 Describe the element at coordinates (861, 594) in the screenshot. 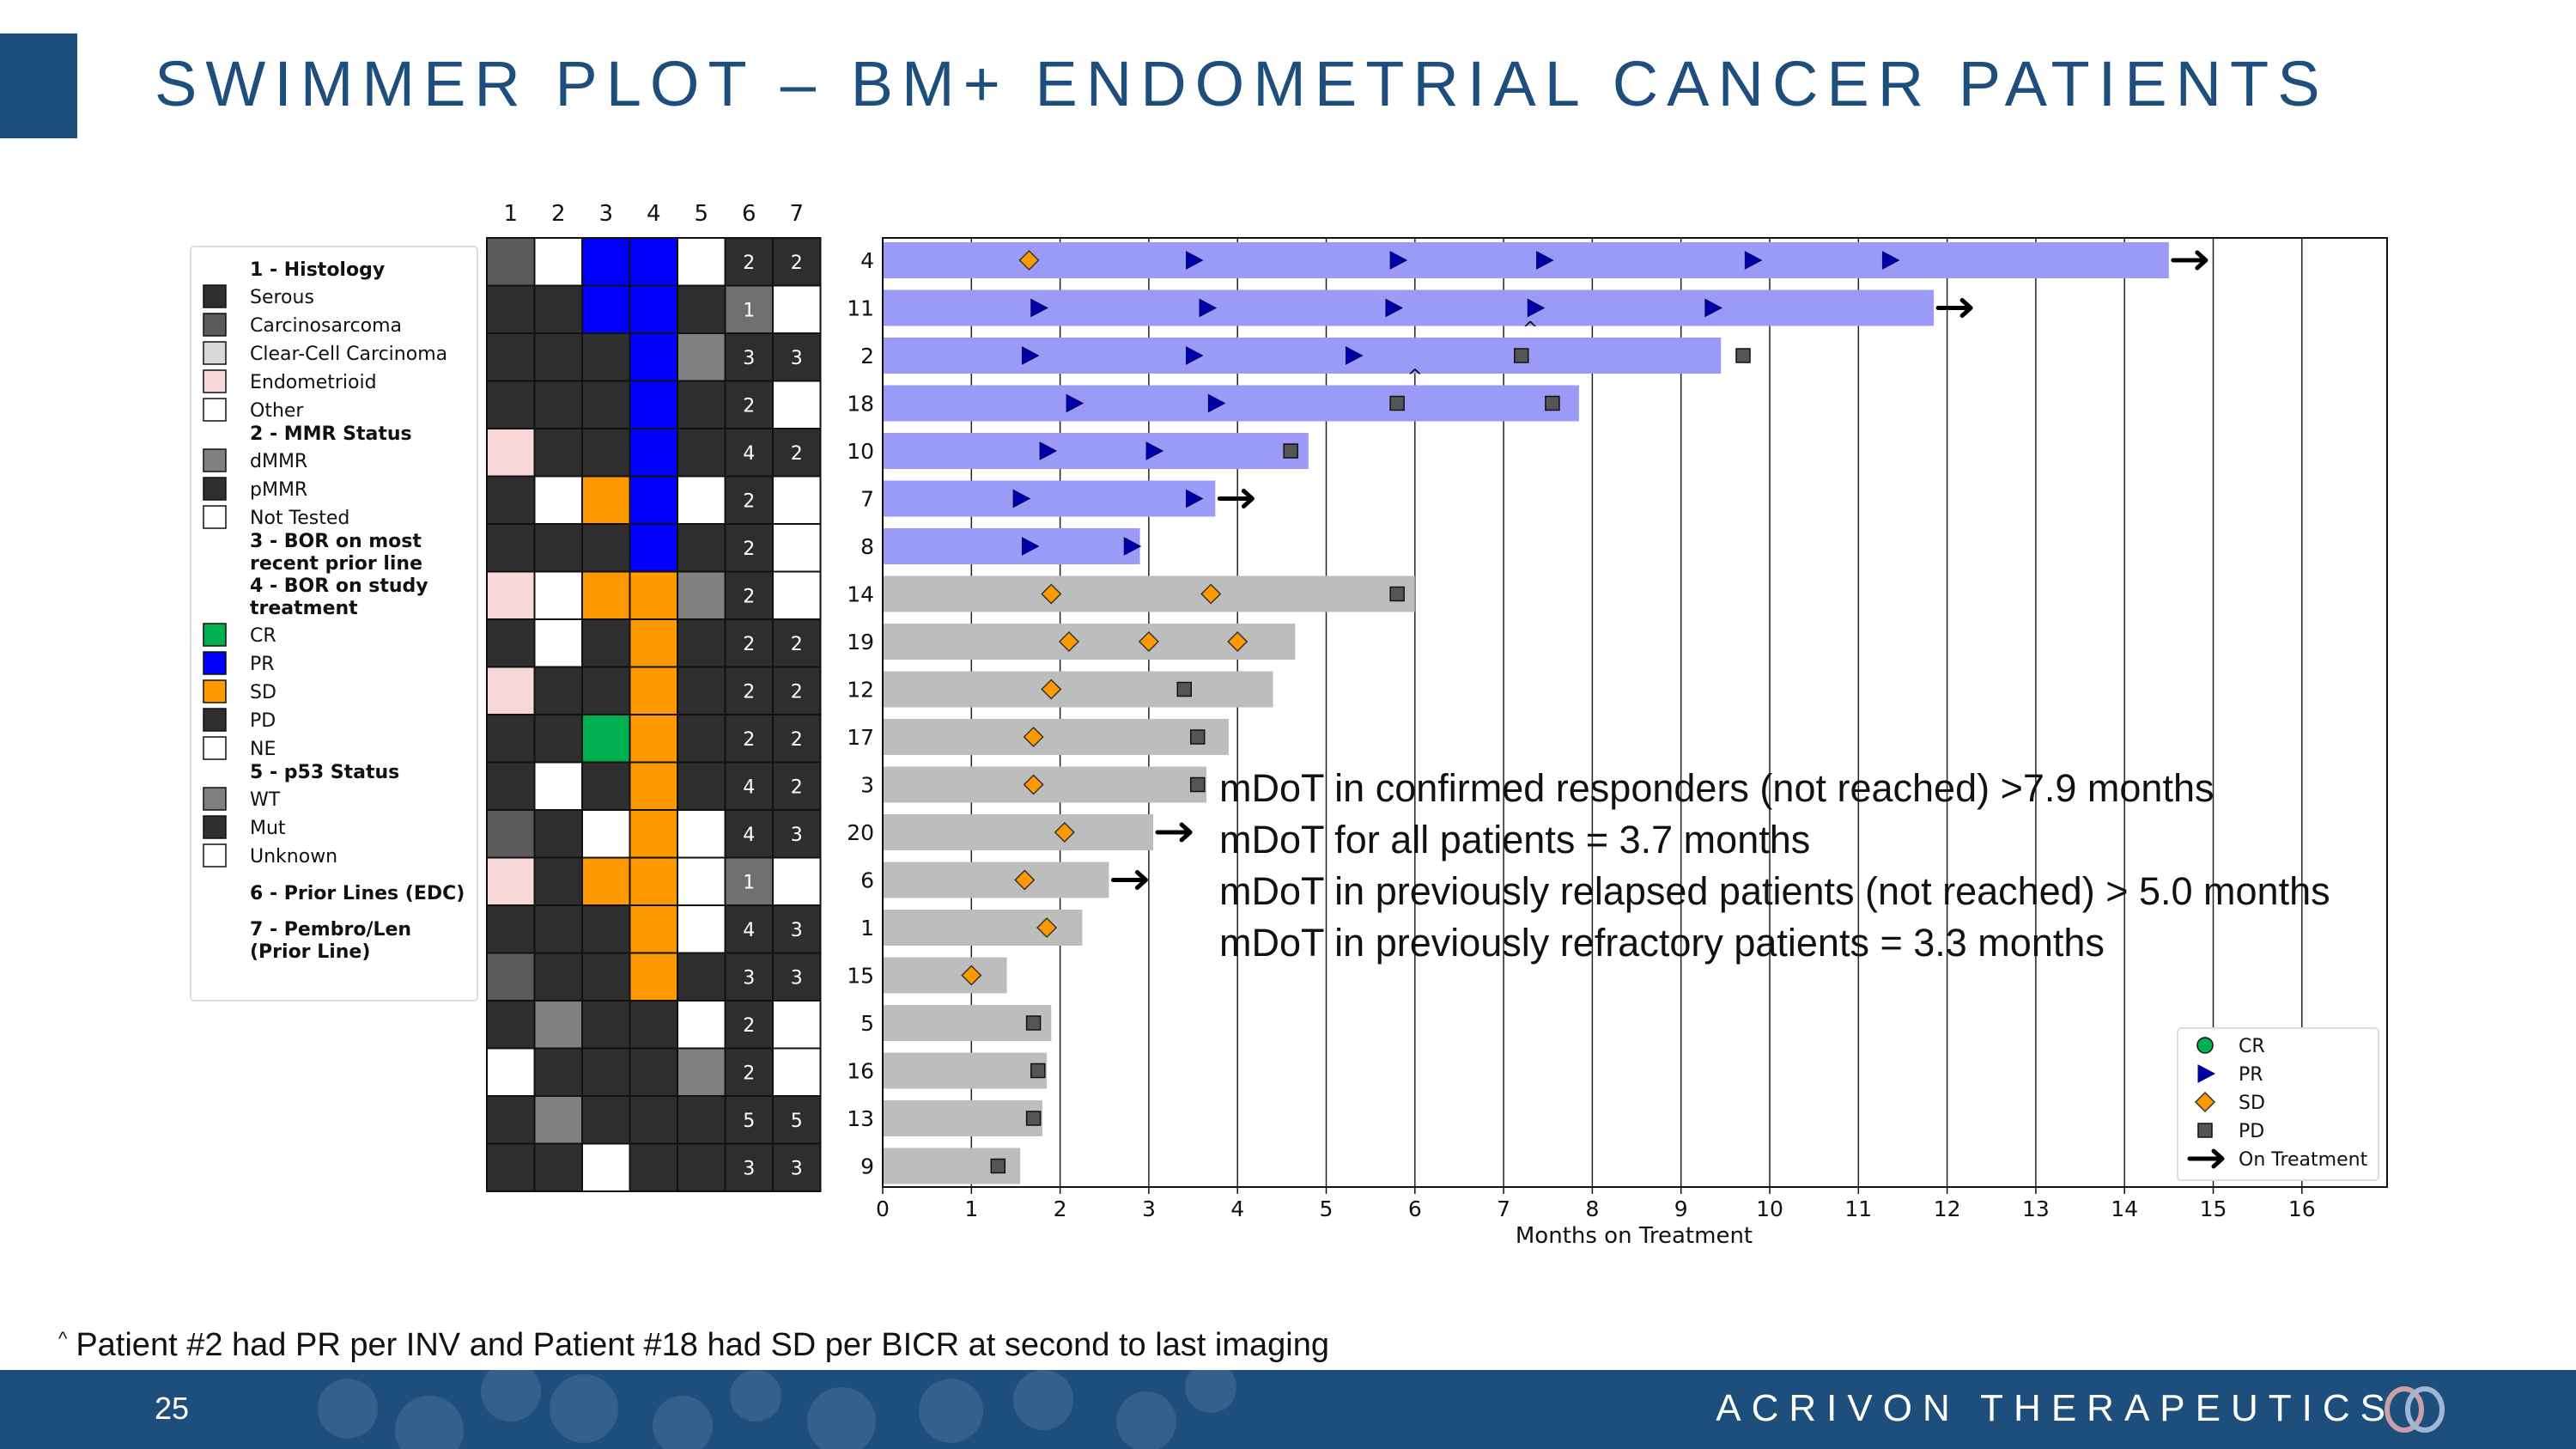

I see `patient-id-label: 14` at that location.